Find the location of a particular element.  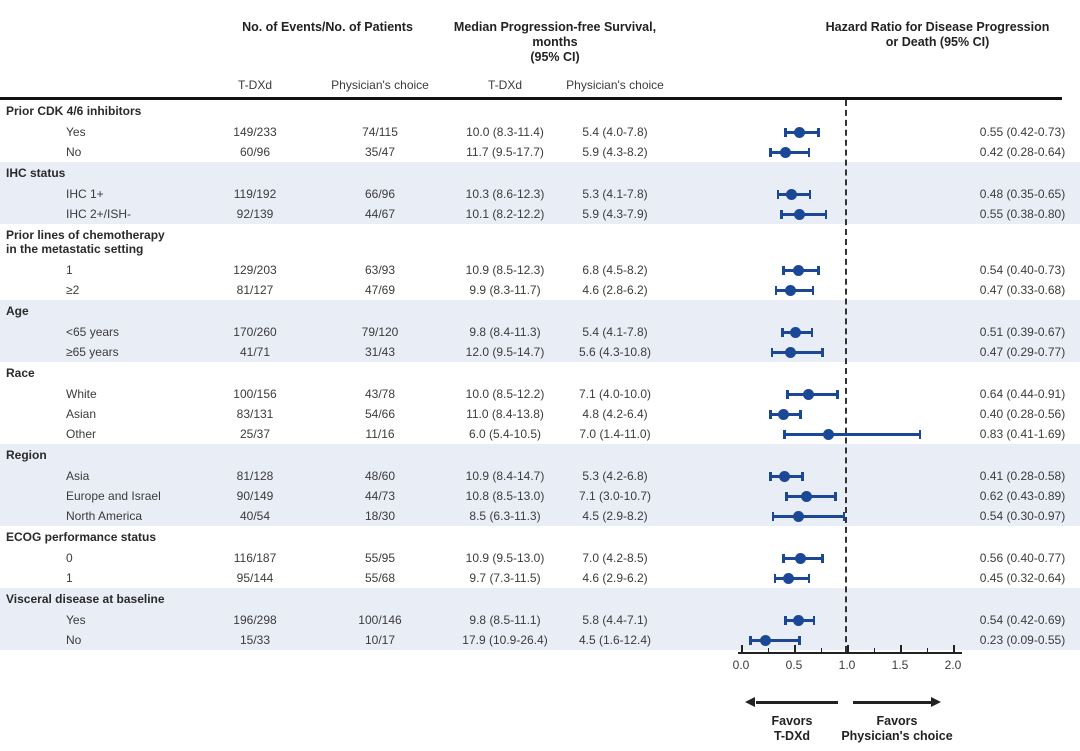

tdxd-median-value: 9.8 (8.4-11.3) is located at coordinates (505, 332).